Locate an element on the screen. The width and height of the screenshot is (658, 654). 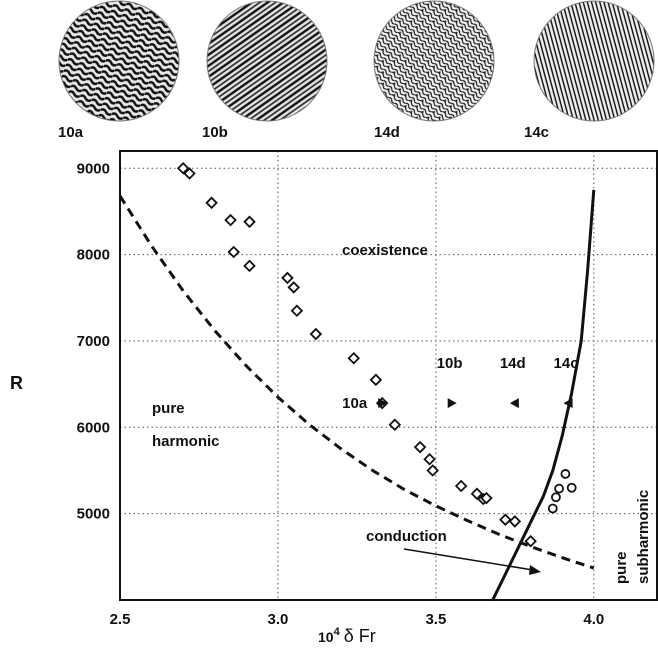
x-axis-ticks: 2.5 3.0 3.5 4.0 is located at coordinates (357, 619).